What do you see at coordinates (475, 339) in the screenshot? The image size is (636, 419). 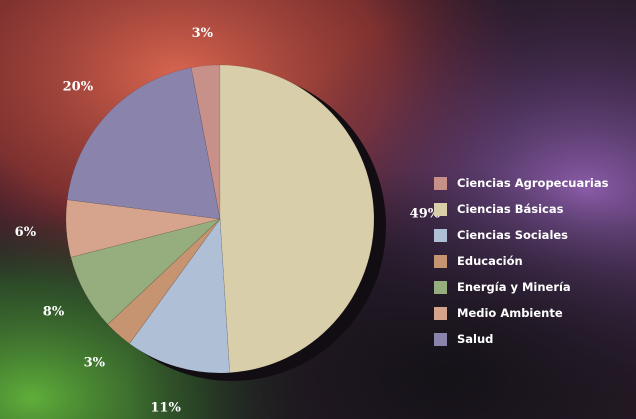 I see `legend-label: Salud` at bounding box center [475, 339].